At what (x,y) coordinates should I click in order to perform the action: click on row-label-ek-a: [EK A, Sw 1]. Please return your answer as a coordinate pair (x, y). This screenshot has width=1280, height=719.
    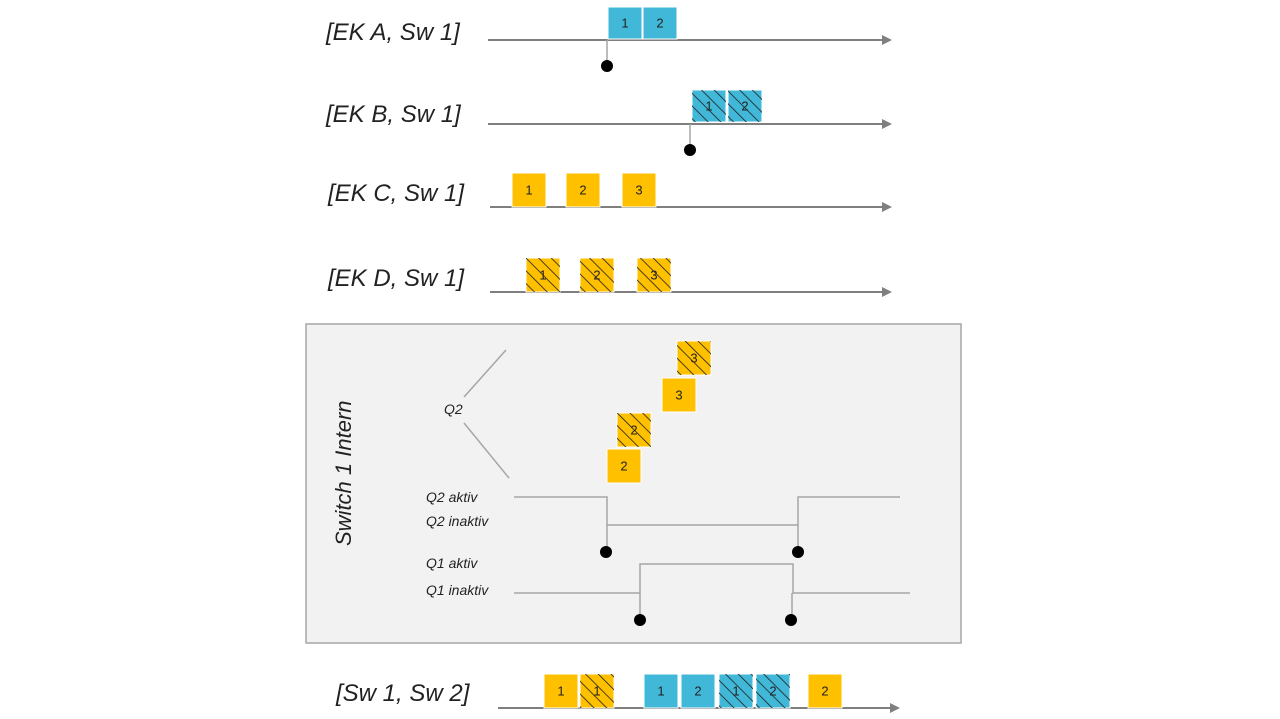
    Looking at the image, I should click on (393, 32).